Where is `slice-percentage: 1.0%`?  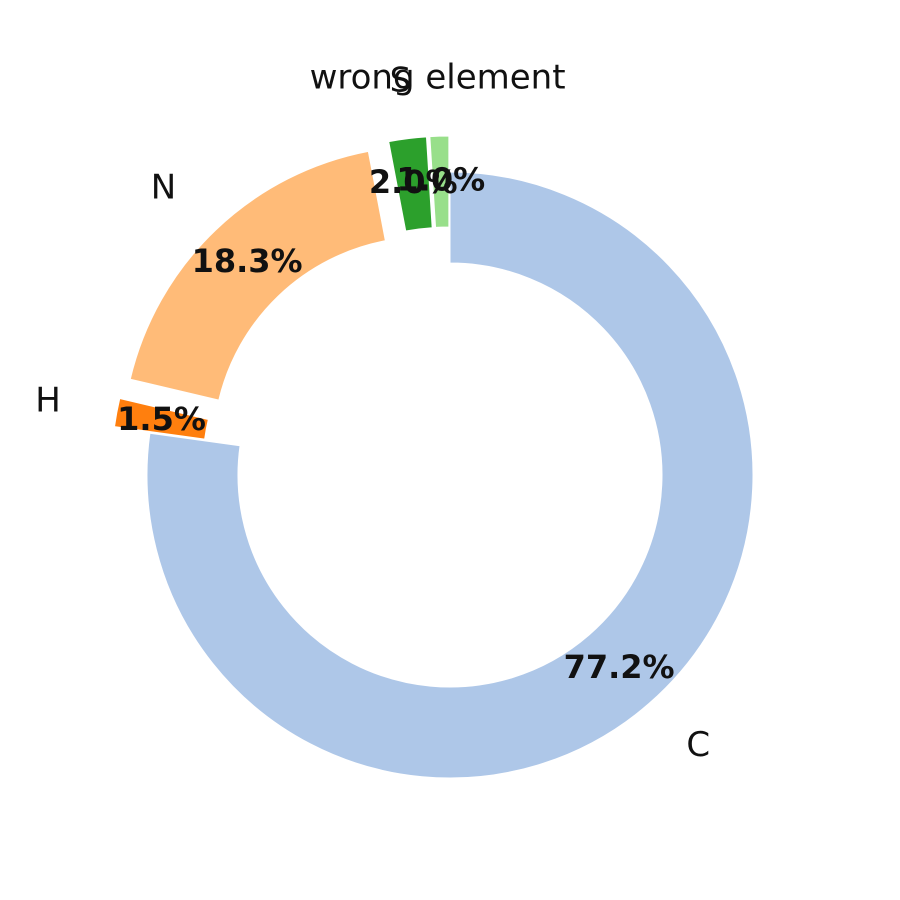
slice-percentage: 1.0% is located at coordinates (440, 180).